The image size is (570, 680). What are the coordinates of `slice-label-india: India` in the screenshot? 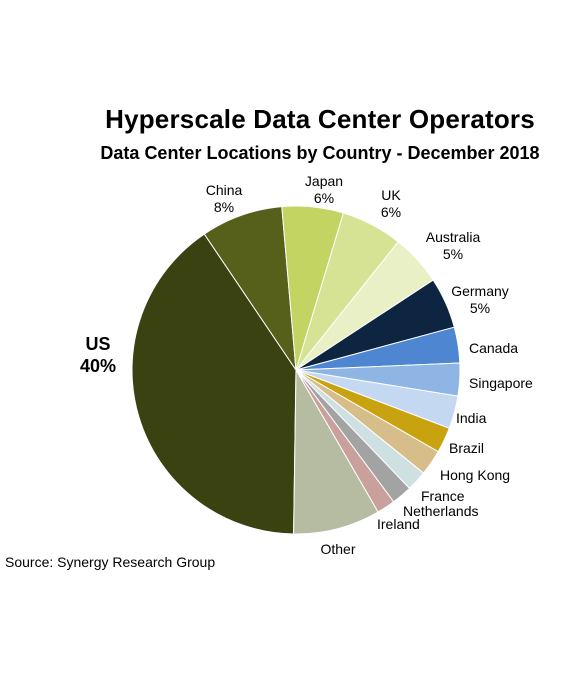 It's located at (471, 418).